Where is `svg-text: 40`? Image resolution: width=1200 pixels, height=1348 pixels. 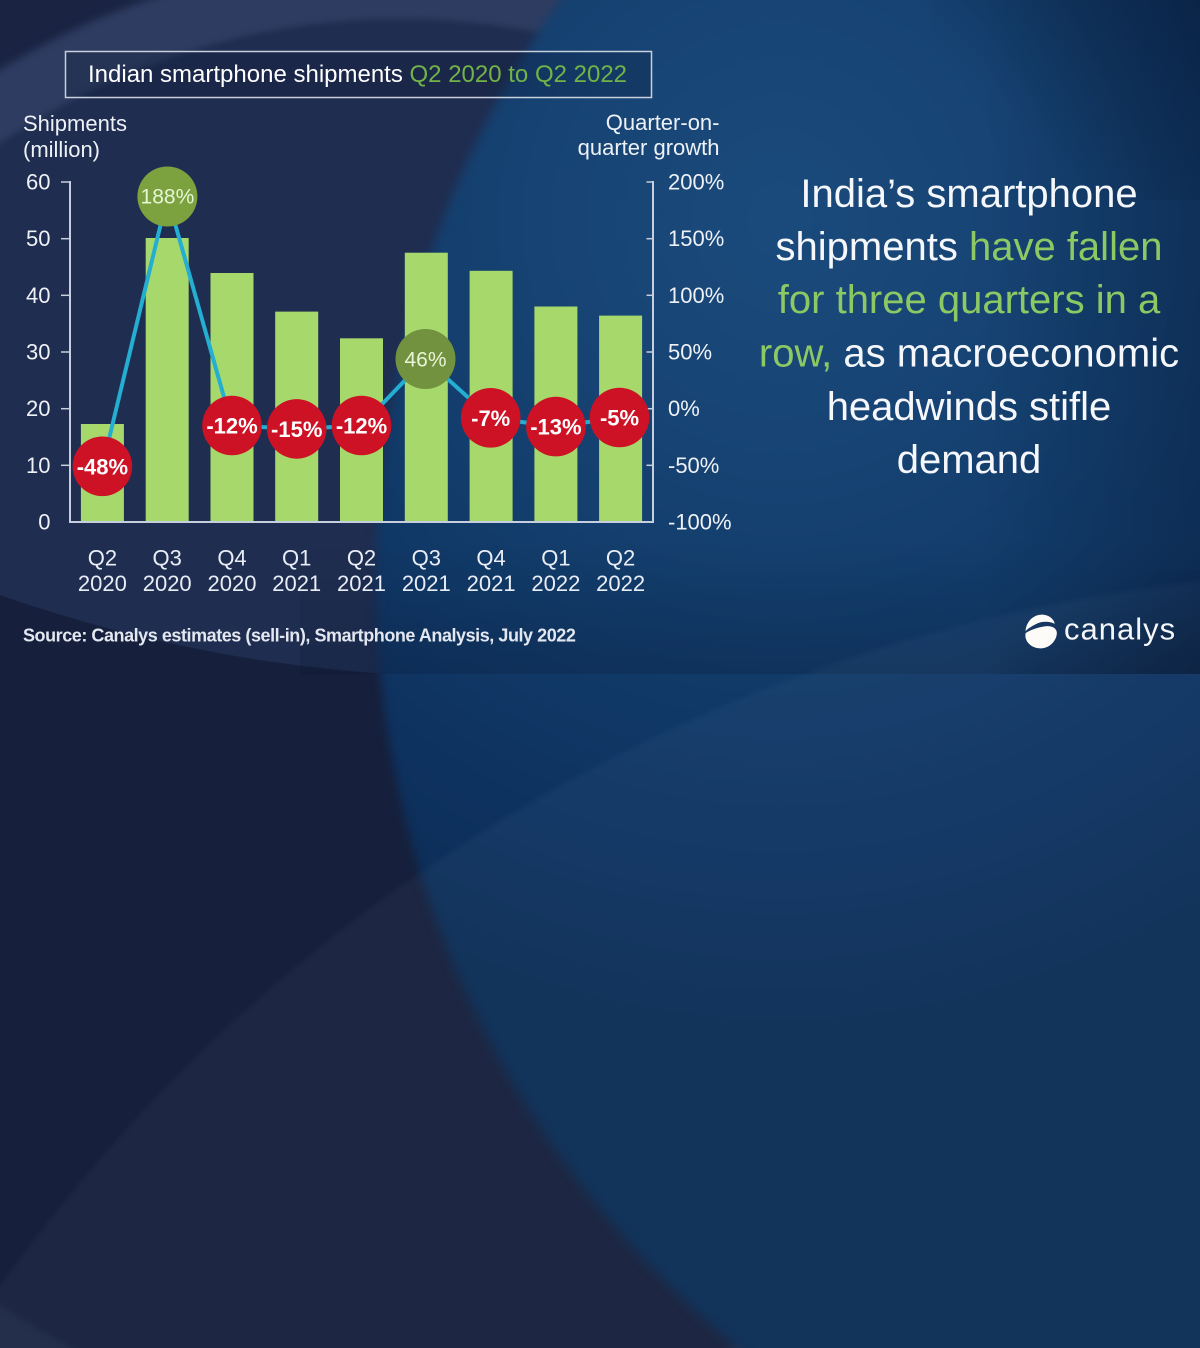 svg-text: 40 is located at coordinates (38, 295).